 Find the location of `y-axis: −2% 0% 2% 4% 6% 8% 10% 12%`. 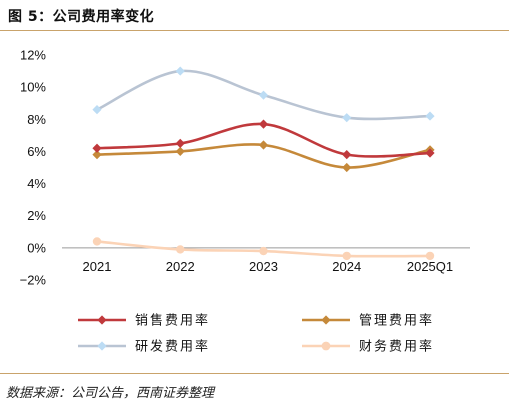

y-axis: −2% 0% 2% 4% 6% 8% 10% 12% is located at coordinates (33, 168).